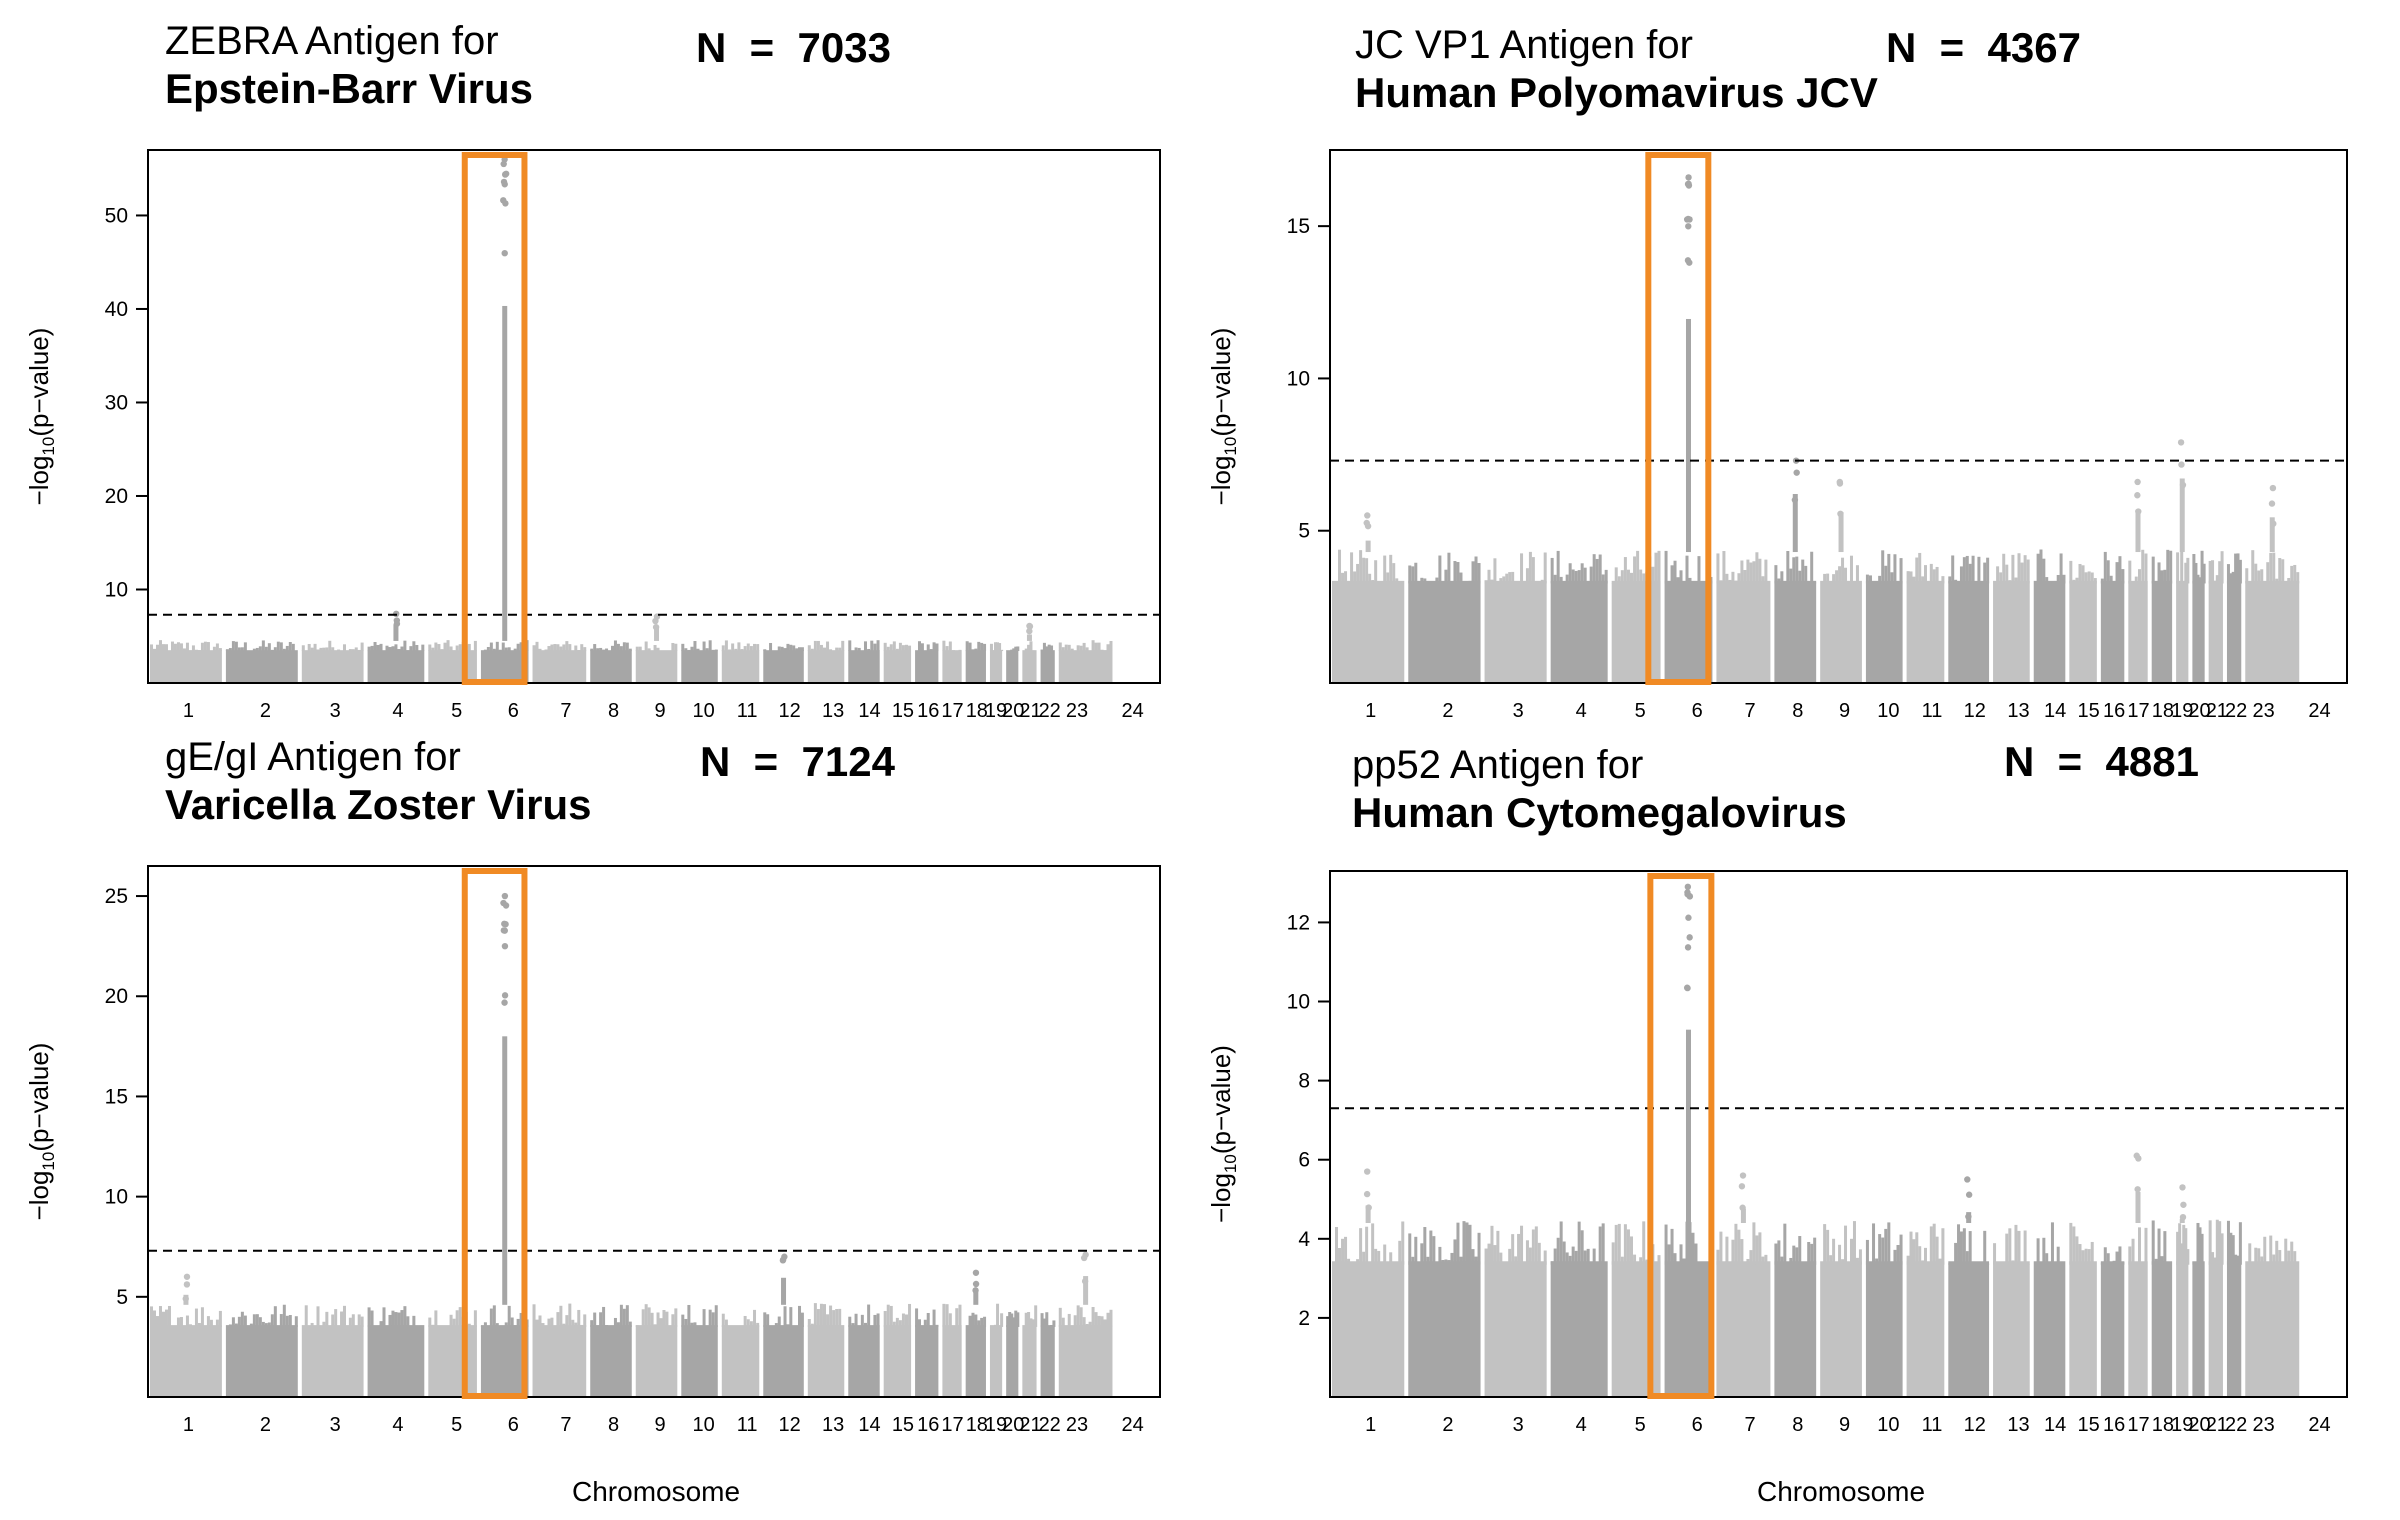 This screenshot has width=2400, height=1520. I want to click on x-tick-label: 2, so click(265, 711).